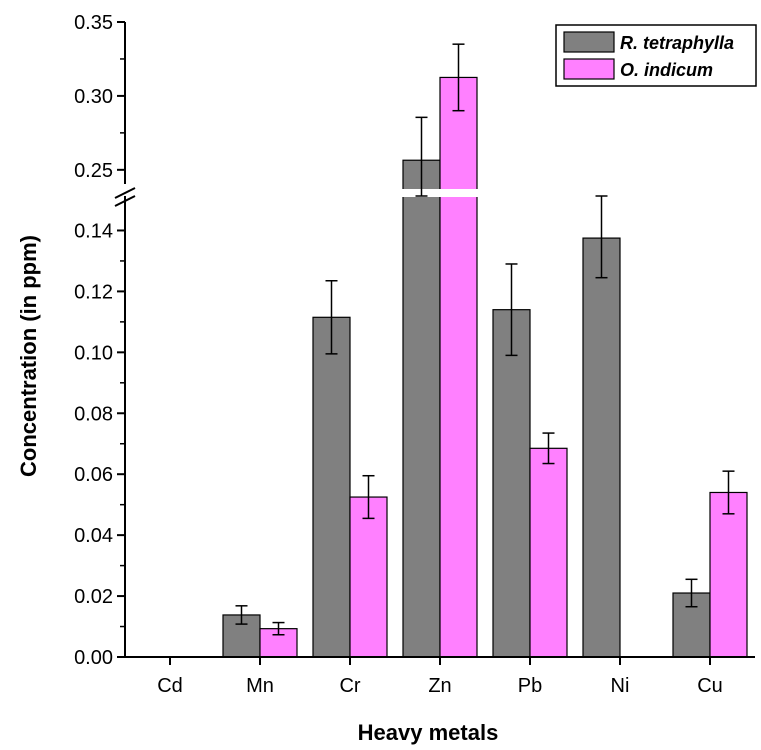 This screenshot has width=761, height=750. I want to click on y-tick-label: 0.35, so click(93, 23).